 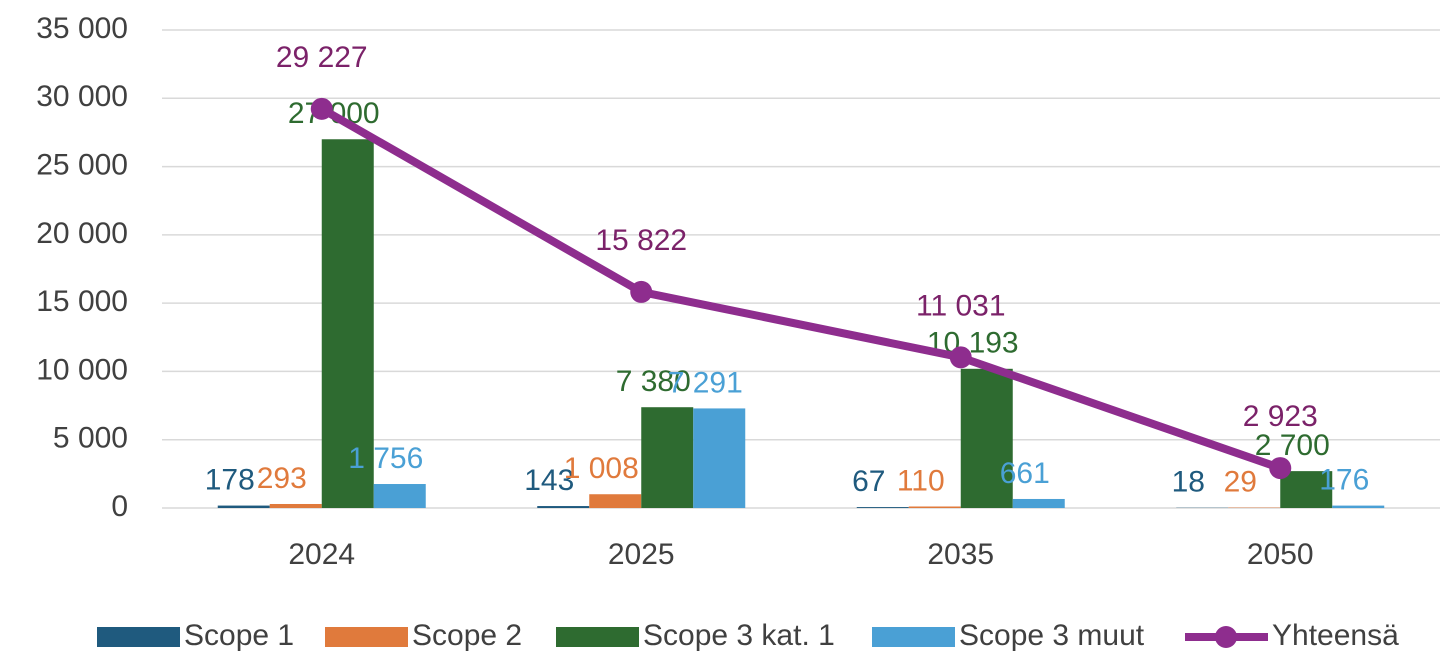 I want to click on legend-label: Scope 2, so click(x=467, y=635).